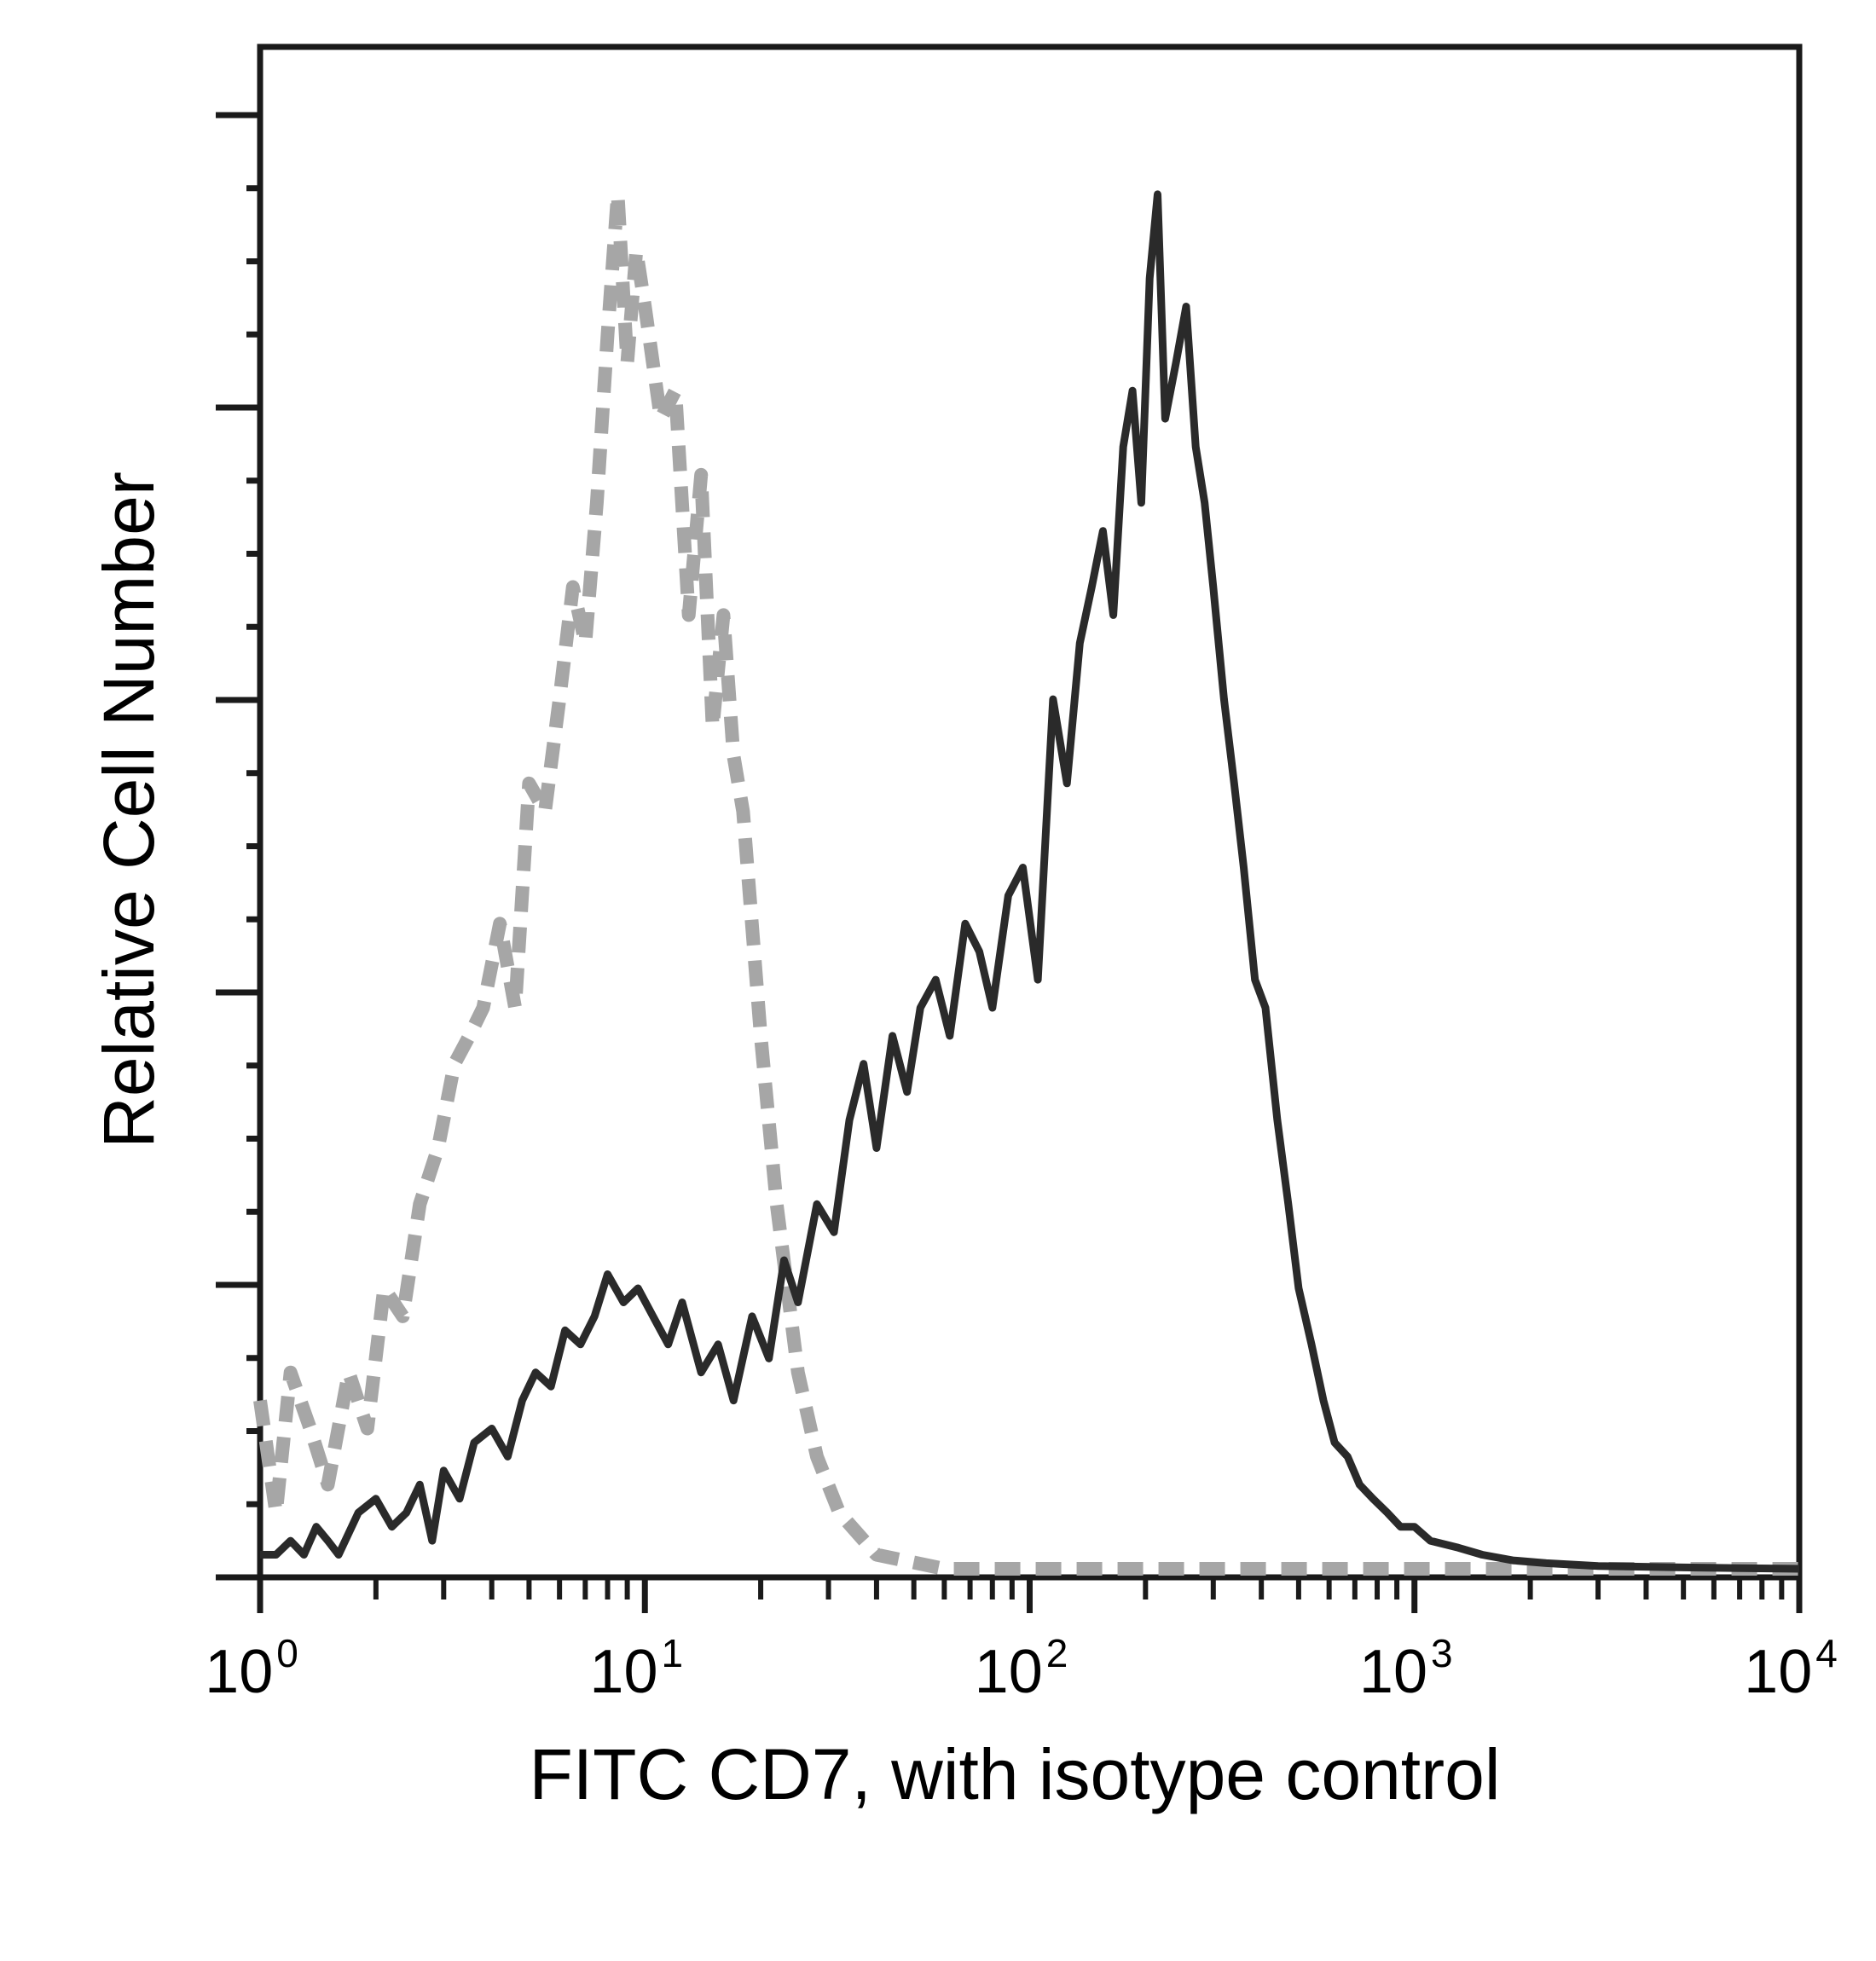 This screenshot has width=1876, height=1961. Describe the element at coordinates (238, 846) in the screenshot. I see `y-axis-ticks` at that location.